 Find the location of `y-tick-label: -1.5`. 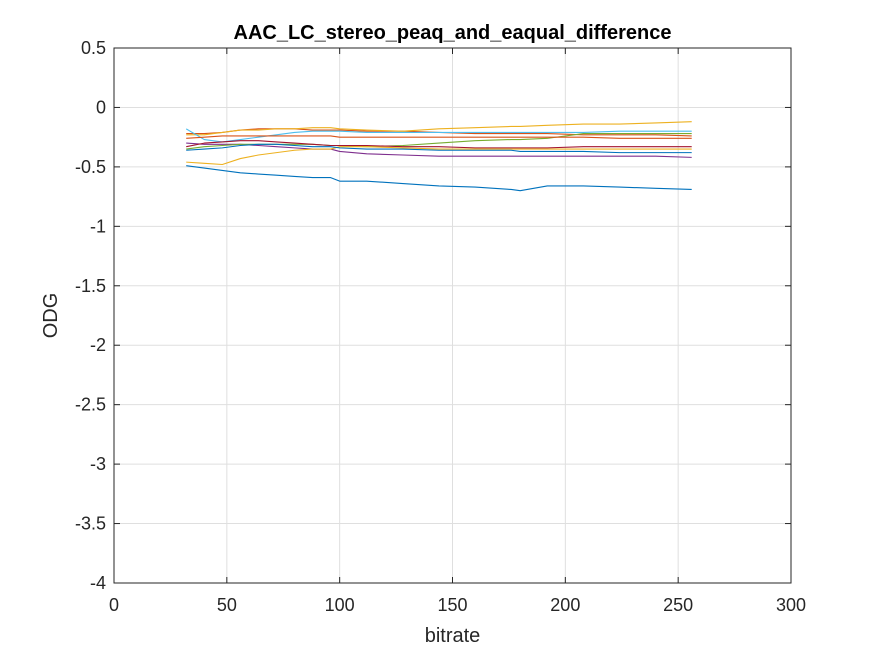

y-tick-label: -1.5 is located at coordinates (90, 286).